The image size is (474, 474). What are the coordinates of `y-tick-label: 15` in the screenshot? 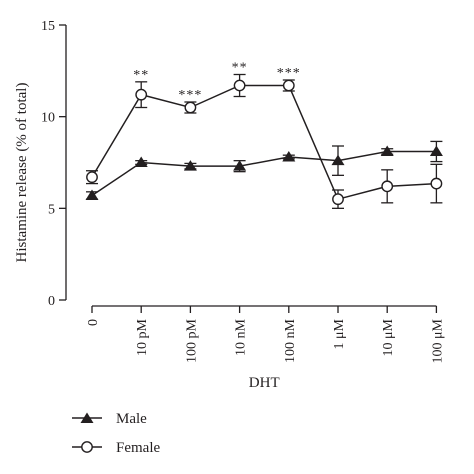 It's located at (48, 26).